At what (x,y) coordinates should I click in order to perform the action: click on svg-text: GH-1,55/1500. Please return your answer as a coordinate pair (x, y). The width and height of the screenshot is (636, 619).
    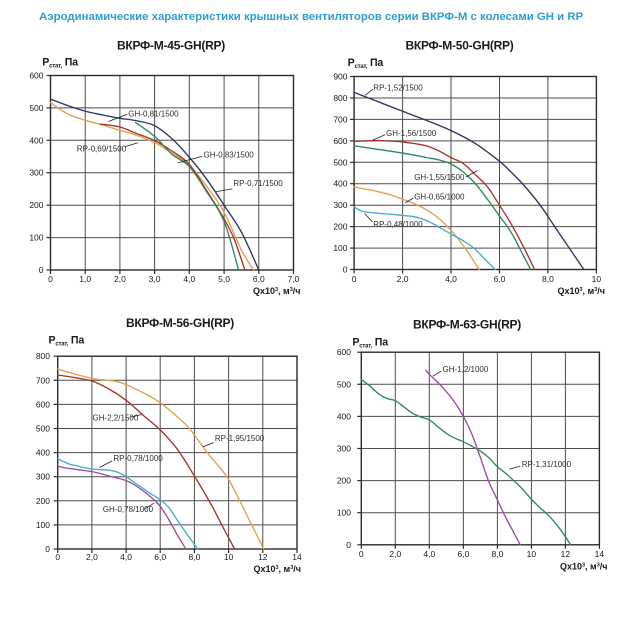
    Looking at the image, I should click on (439, 177).